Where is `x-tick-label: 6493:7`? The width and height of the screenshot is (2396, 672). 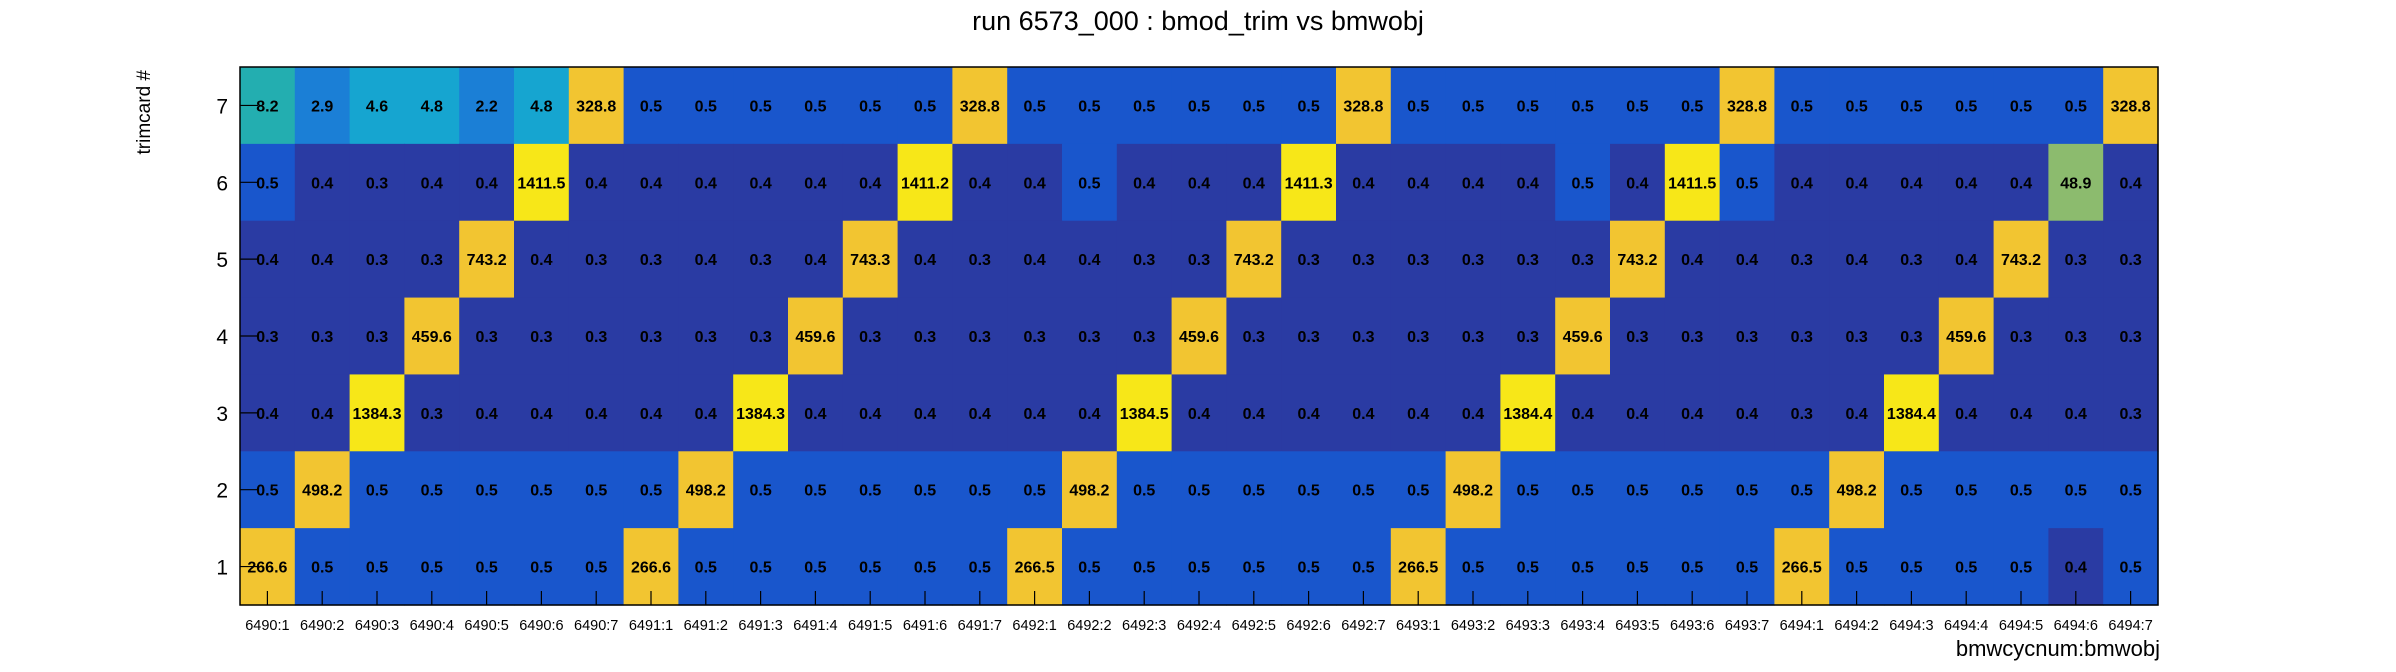
x-tick-label: 6493:7 is located at coordinates (1747, 626).